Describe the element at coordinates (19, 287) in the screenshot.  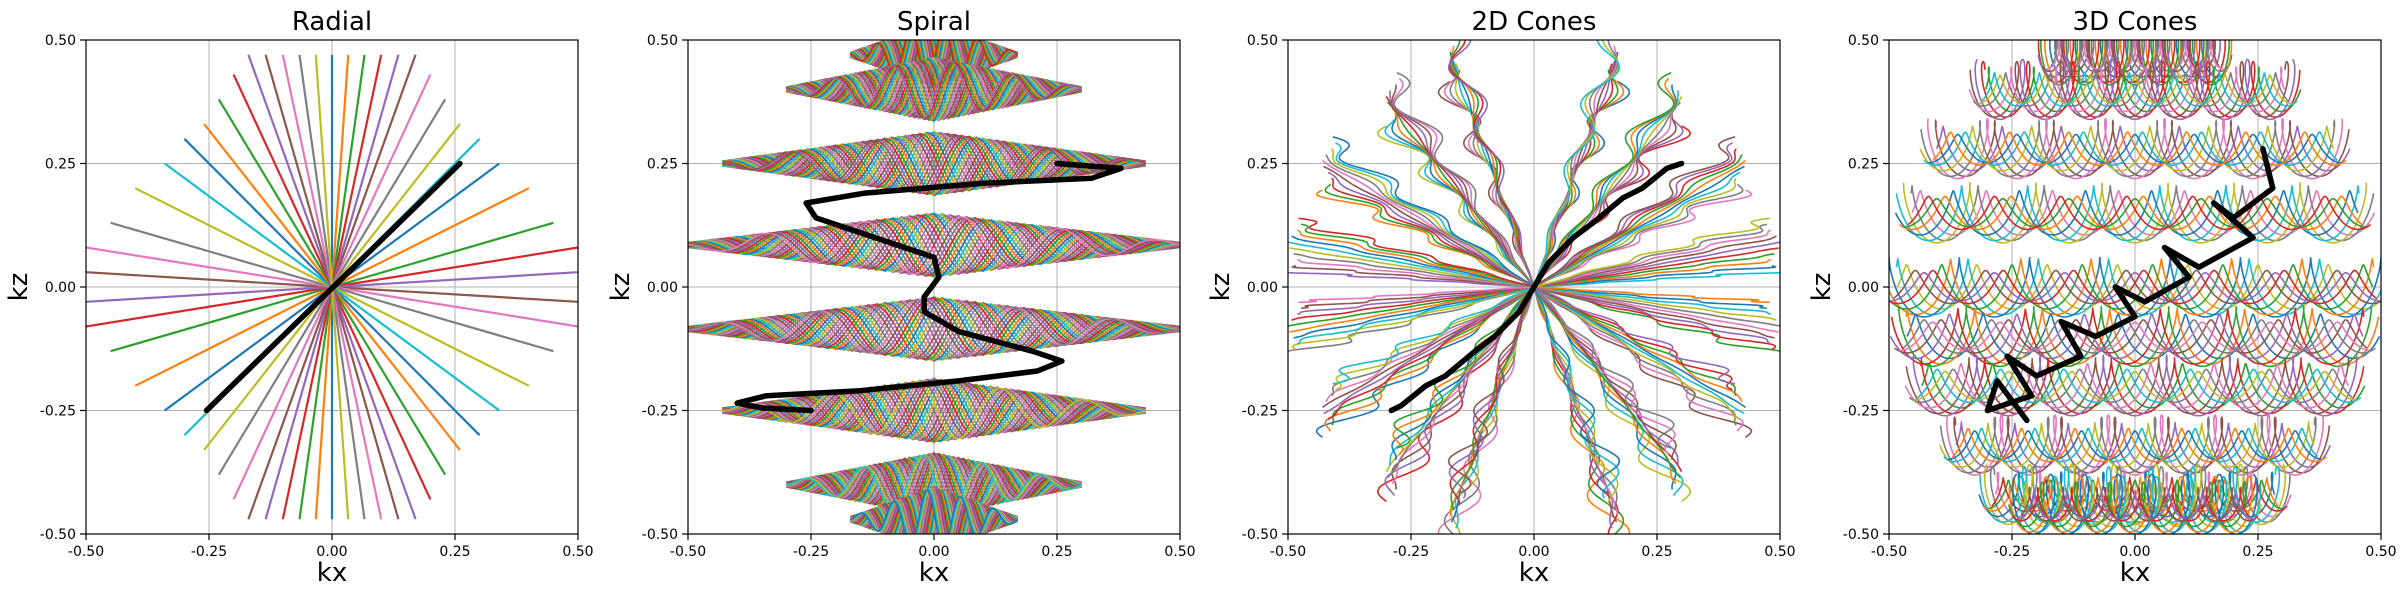
I see `panel-radial-ylabel: kz` at that location.